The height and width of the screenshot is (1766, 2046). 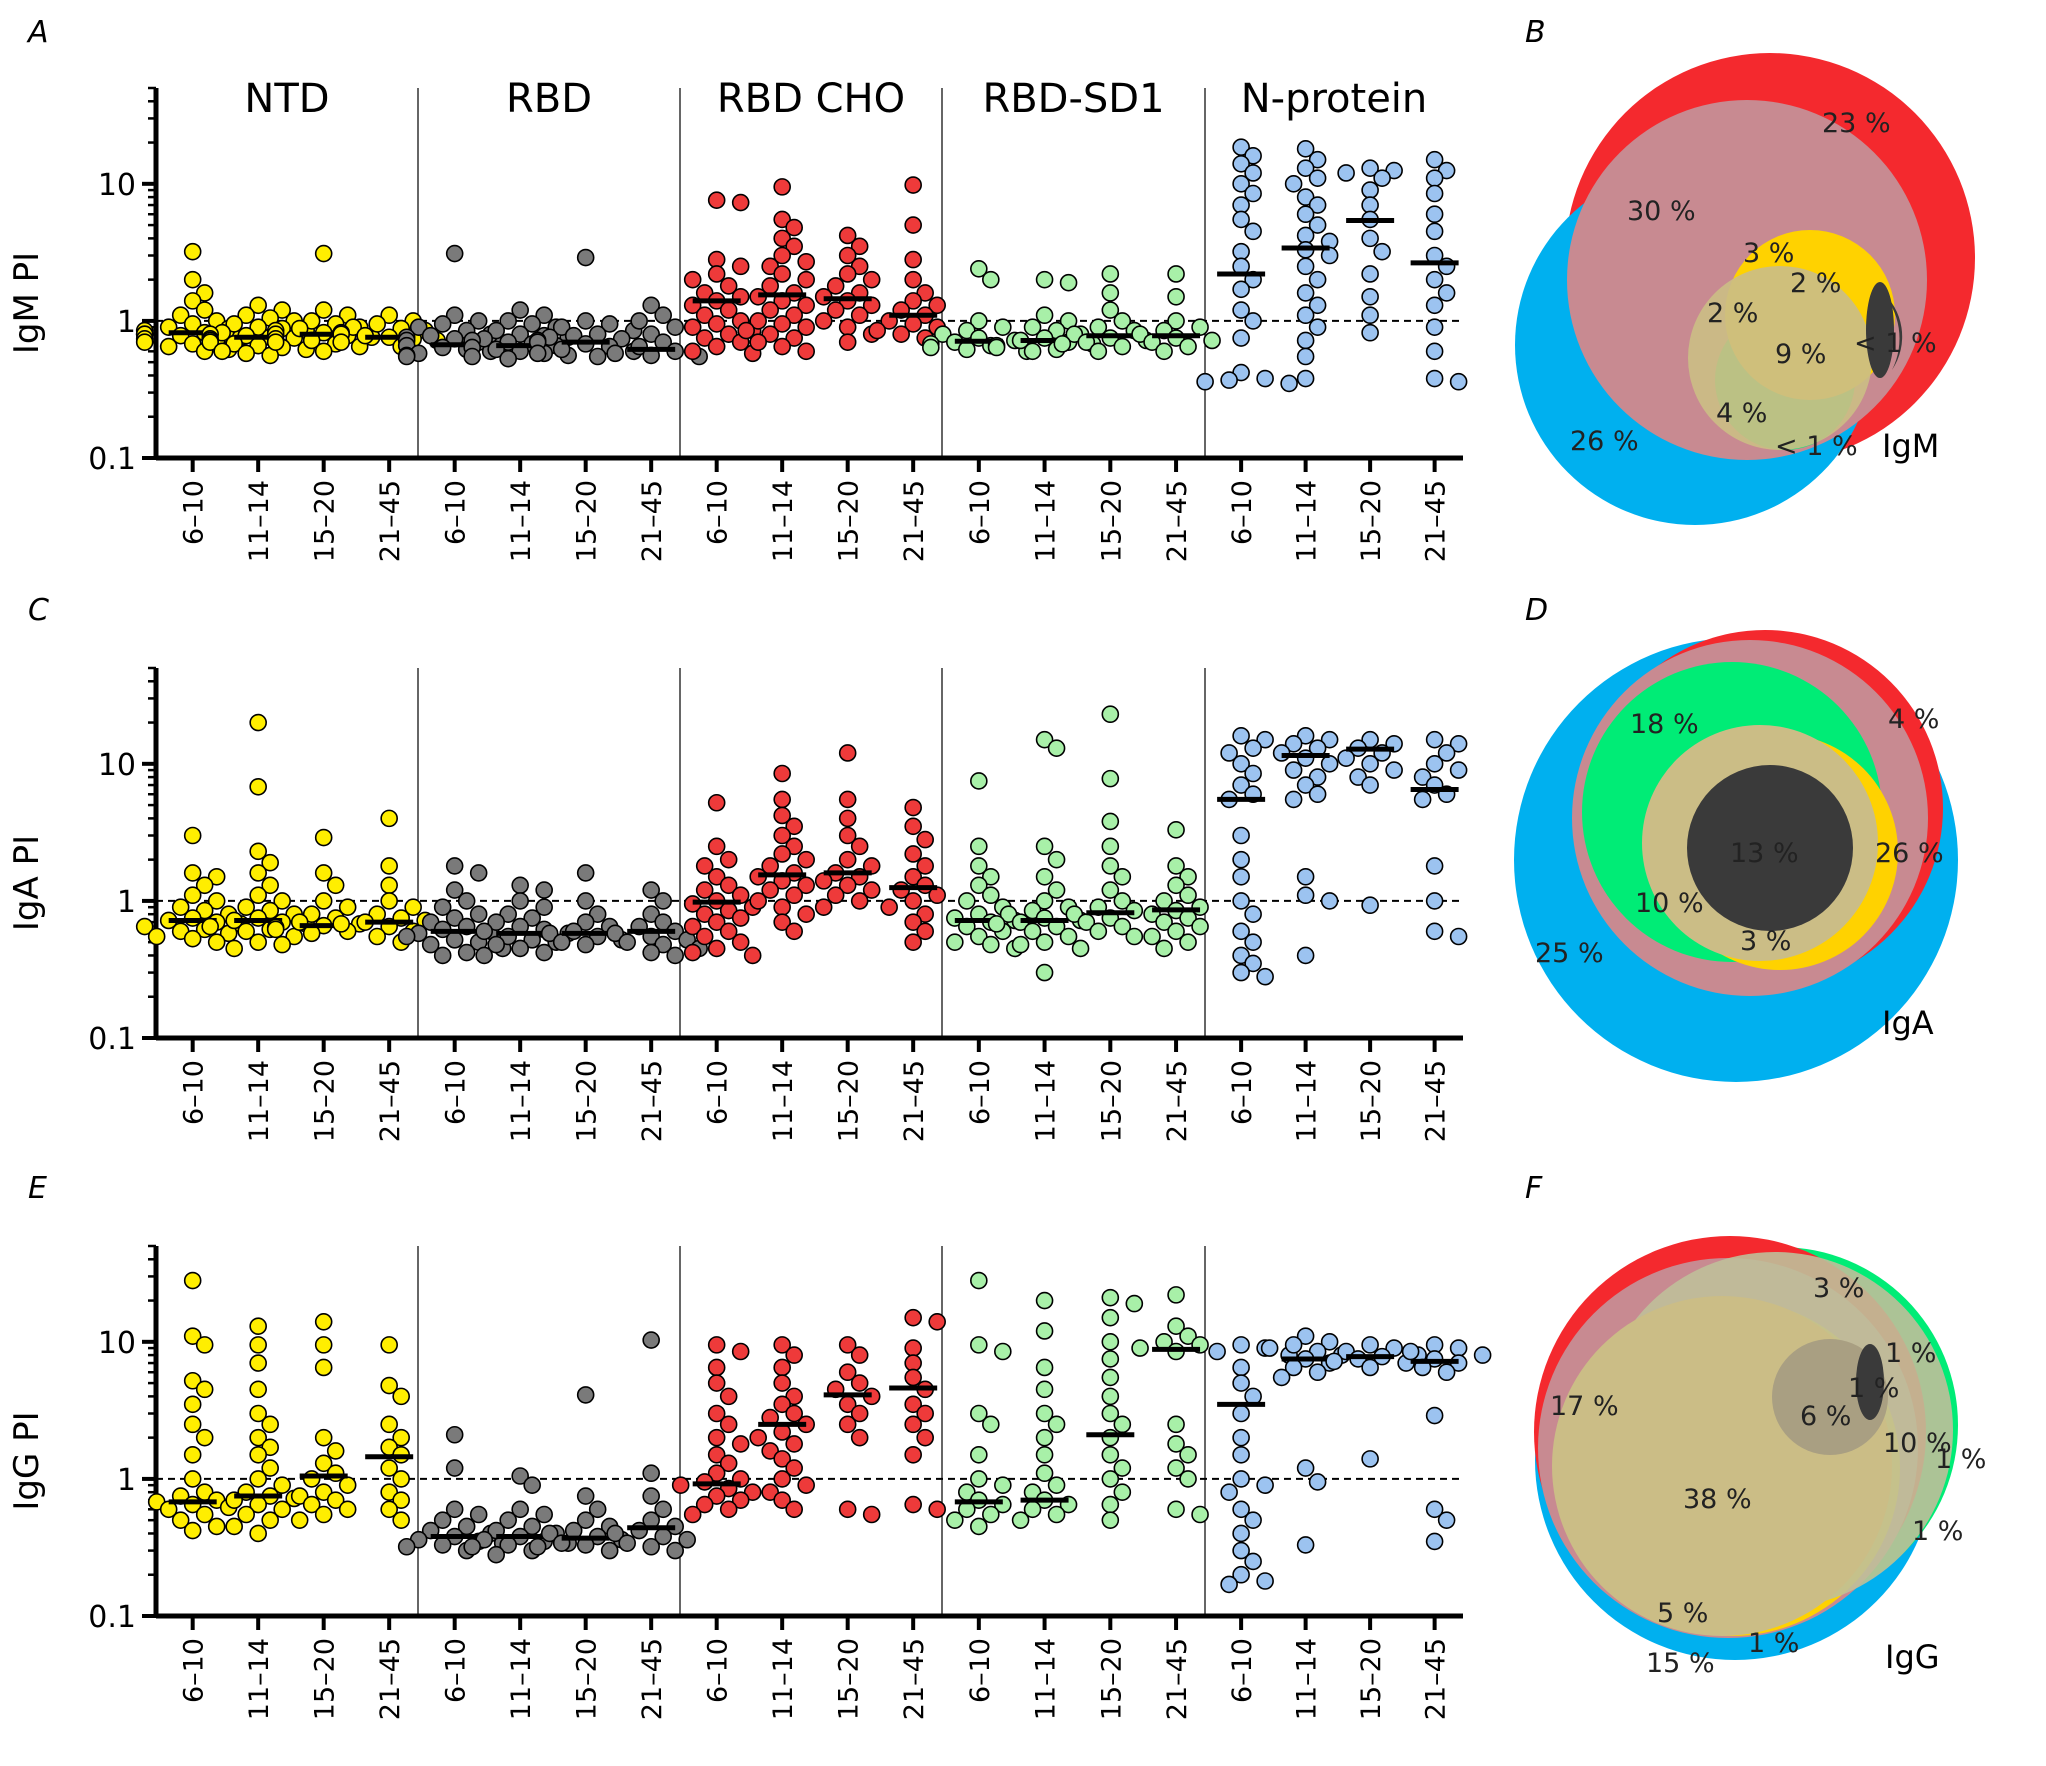 What do you see at coordinates (1825, 1416) in the screenshot?
I see `venn-f-label: 6 %` at bounding box center [1825, 1416].